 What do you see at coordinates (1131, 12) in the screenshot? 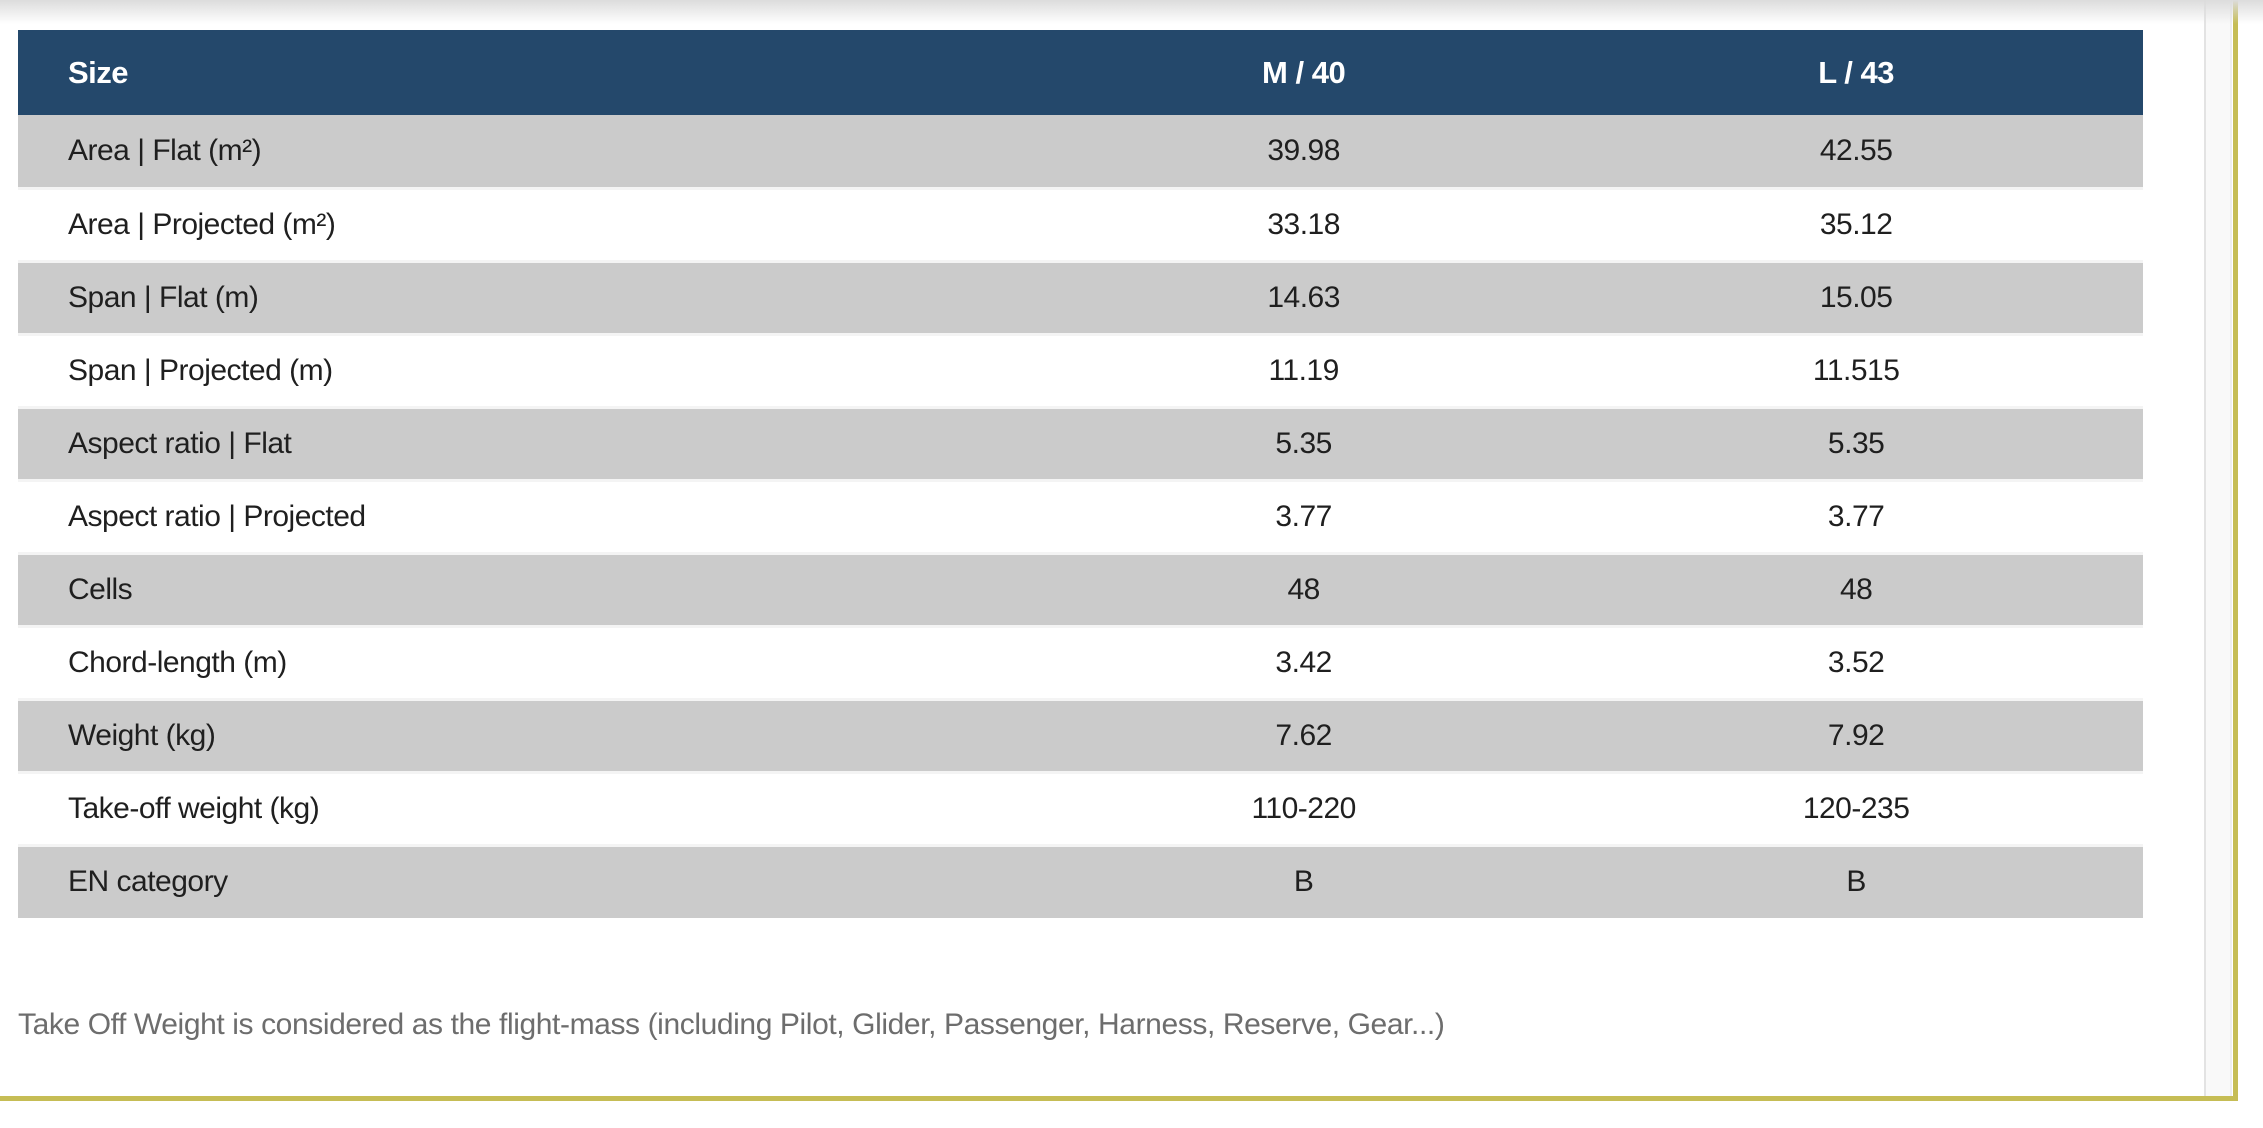
I see `top-shadow-gradient` at bounding box center [1131, 12].